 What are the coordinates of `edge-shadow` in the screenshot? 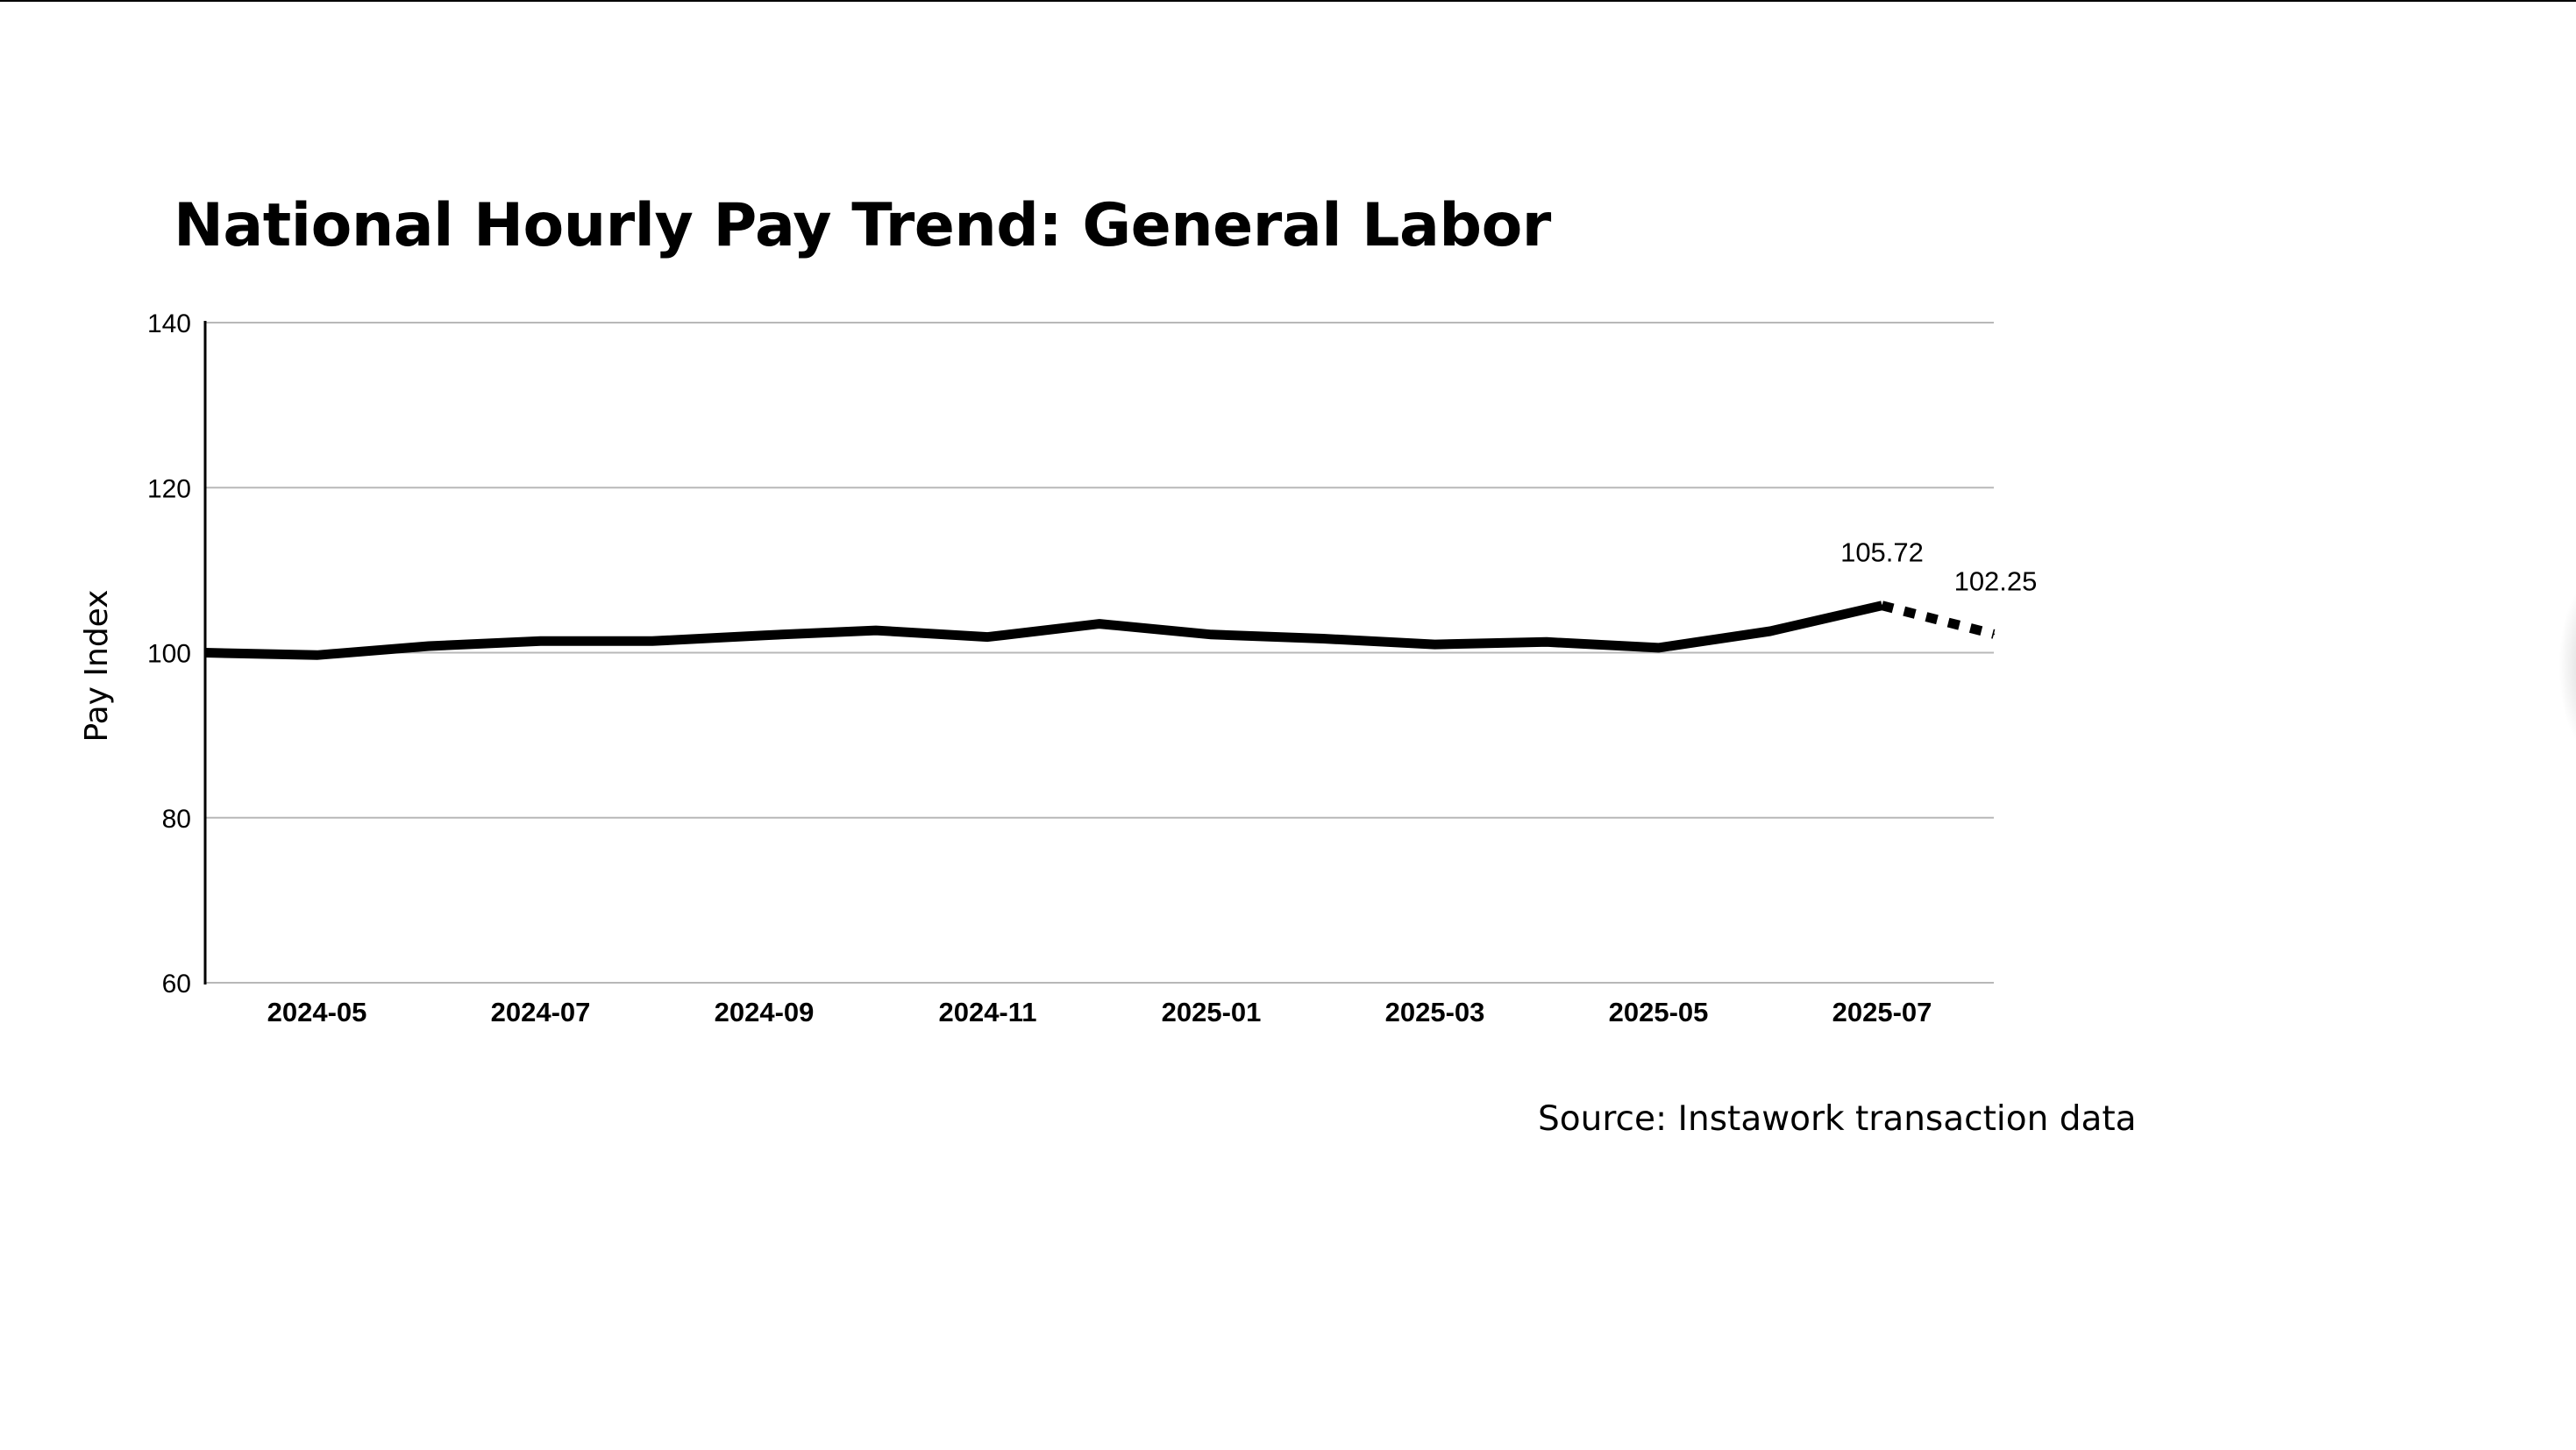 It's located at (2567, 666).